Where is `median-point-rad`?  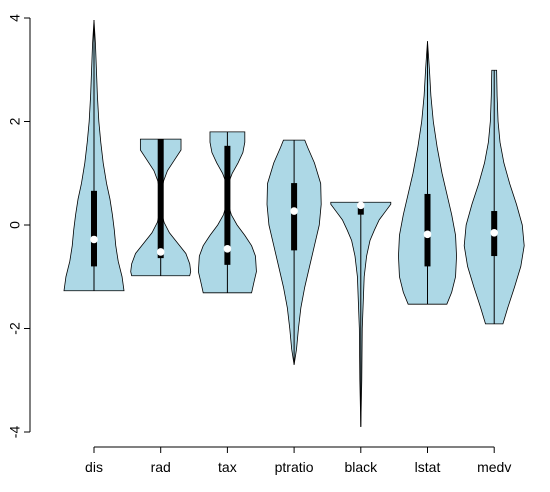 median-point-rad is located at coordinates (160, 252).